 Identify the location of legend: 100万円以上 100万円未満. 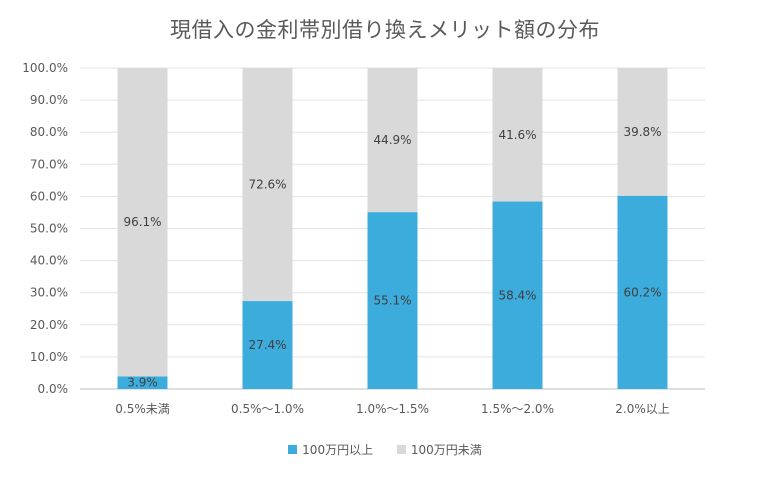
(385, 449).